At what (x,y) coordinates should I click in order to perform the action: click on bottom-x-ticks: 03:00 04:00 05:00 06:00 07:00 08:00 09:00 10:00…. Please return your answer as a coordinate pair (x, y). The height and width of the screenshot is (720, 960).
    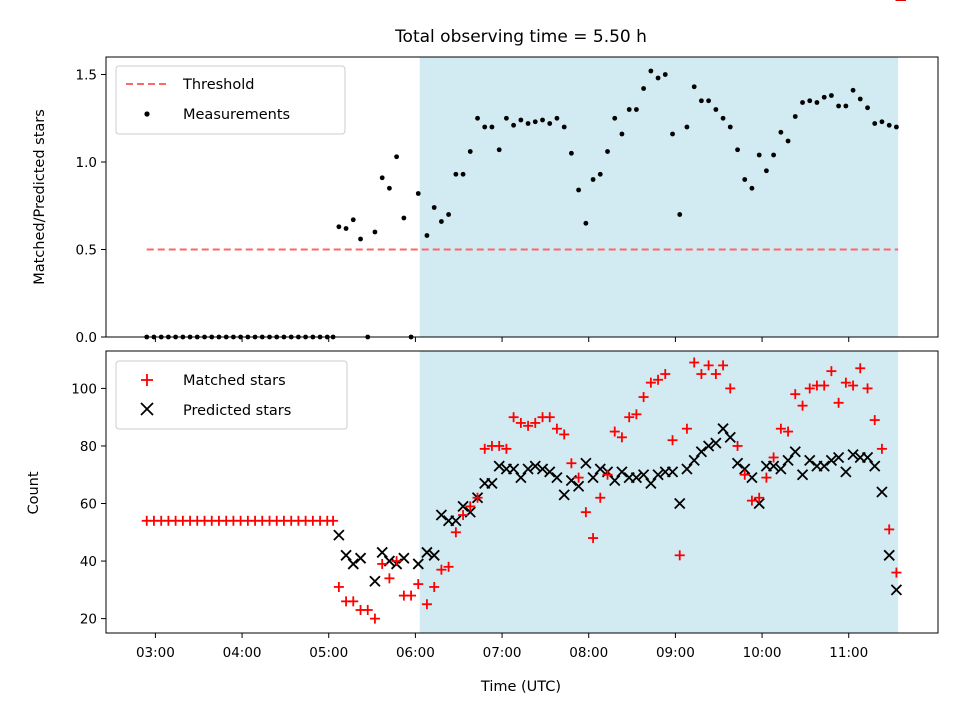
    Looking at the image, I should click on (502, 647).